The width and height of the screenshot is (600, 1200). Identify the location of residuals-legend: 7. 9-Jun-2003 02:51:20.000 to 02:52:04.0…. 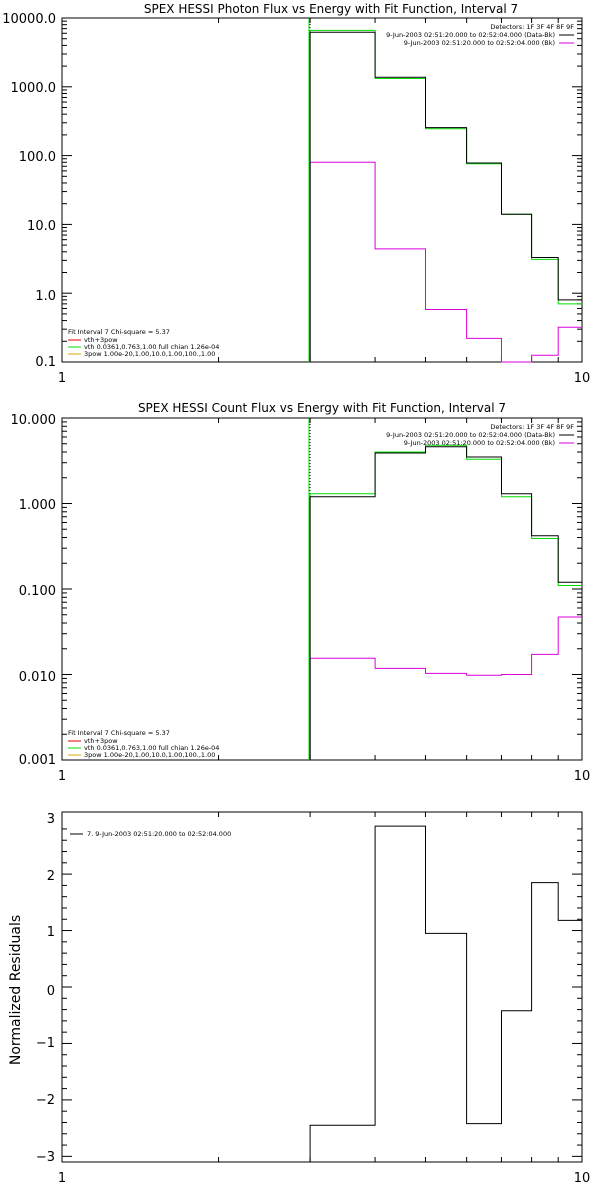
(150, 834).